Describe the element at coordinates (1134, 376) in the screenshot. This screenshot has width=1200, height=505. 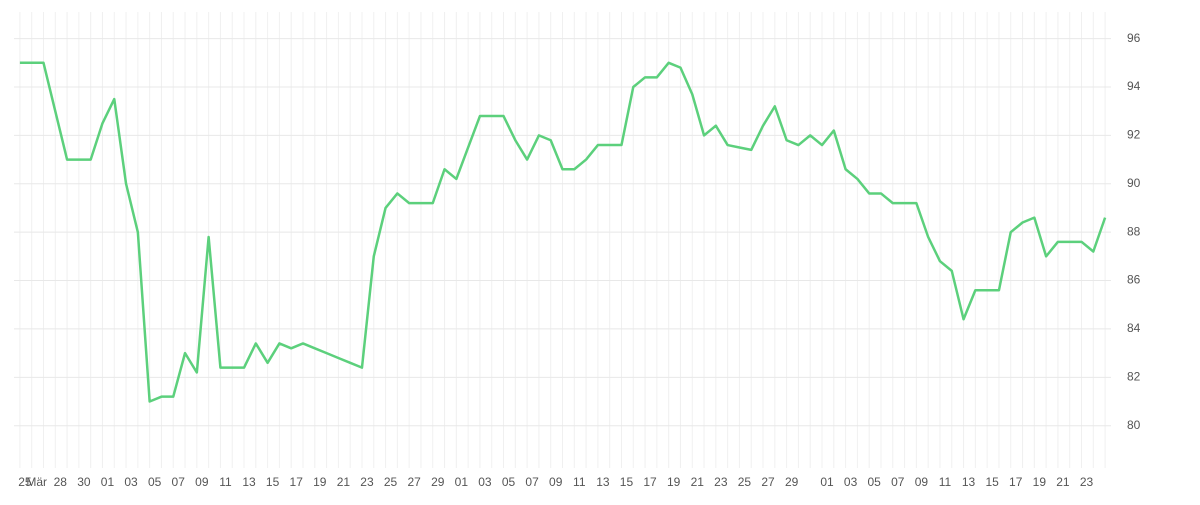
I see `y-tick-label: 82` at that location.